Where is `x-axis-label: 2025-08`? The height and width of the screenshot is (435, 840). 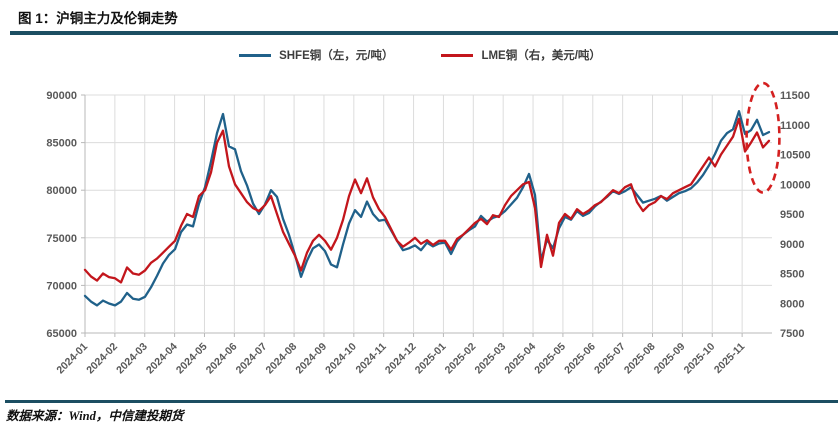
x-axis-label: 2025-08 is located at coordinates (640, 359).